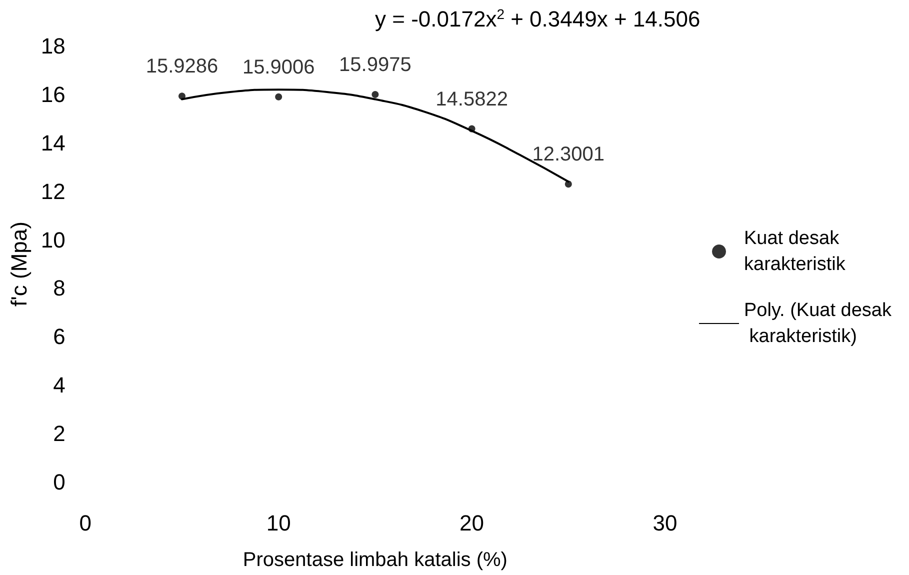  What do you see at coordinates (278, 523) in the screenshot?
I see `x-tick-label: 10` at bounding box center [278, 523].